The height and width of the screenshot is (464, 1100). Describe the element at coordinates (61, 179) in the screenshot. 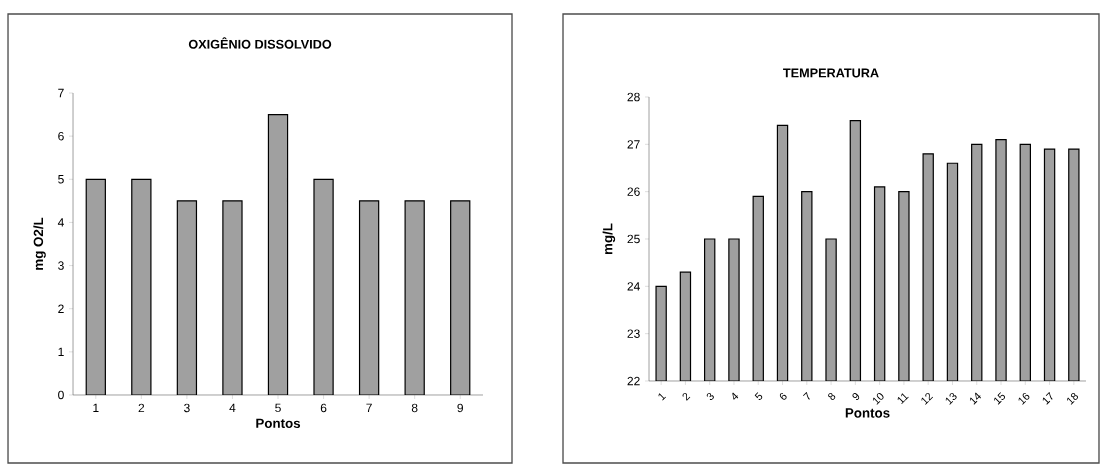

I see `y-tick-label: 5` at that location.